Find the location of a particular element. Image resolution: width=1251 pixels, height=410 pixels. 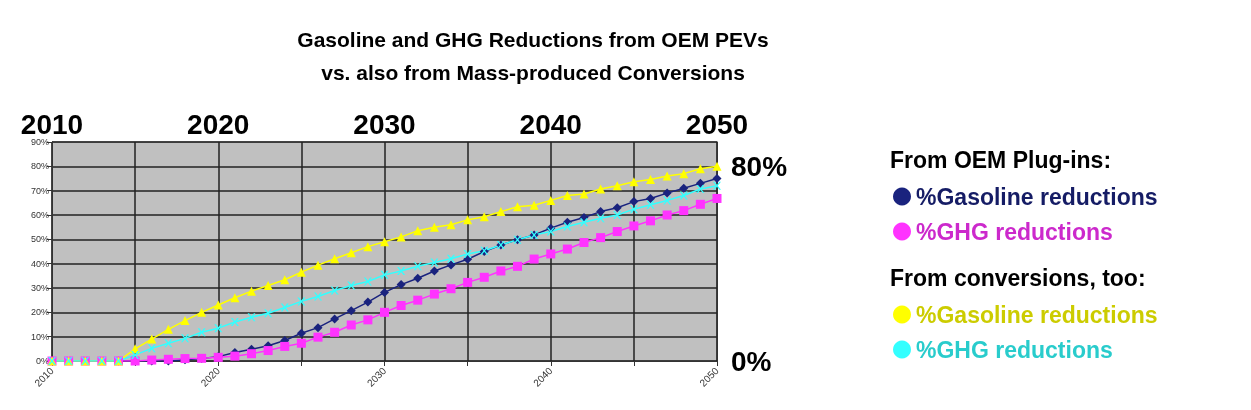

y-tick-label: 90% is located at coordinates (39, 142).